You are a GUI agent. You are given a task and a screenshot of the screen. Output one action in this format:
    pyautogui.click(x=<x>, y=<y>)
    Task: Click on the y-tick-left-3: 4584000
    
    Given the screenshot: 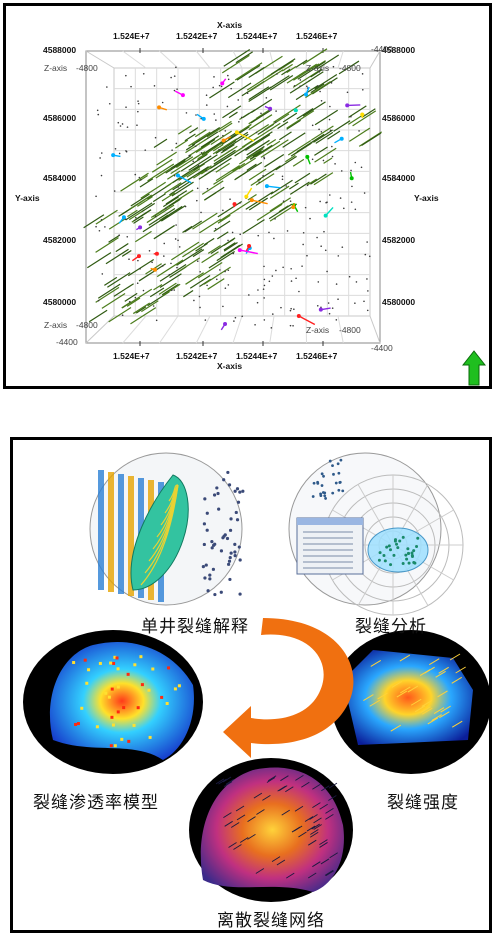 What is the action you would take?
    pyautogui.click(x=60, y=178)
    